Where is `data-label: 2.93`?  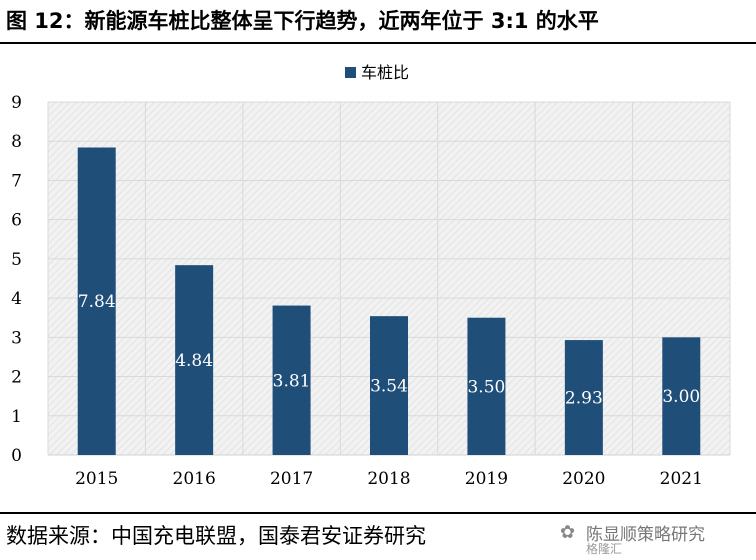 data-label: 2.93 is located at coordinates (584, 399).